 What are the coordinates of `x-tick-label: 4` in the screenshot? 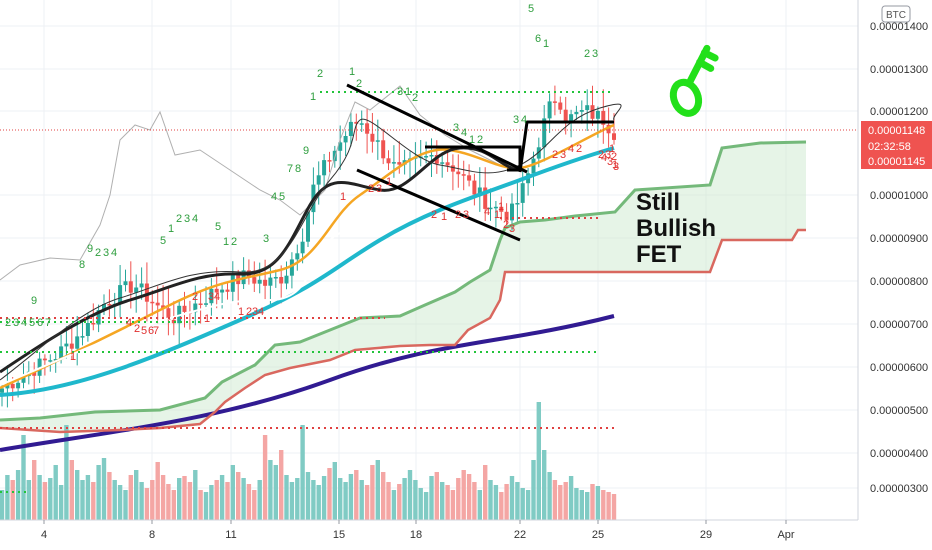 It's located at (44, 535).